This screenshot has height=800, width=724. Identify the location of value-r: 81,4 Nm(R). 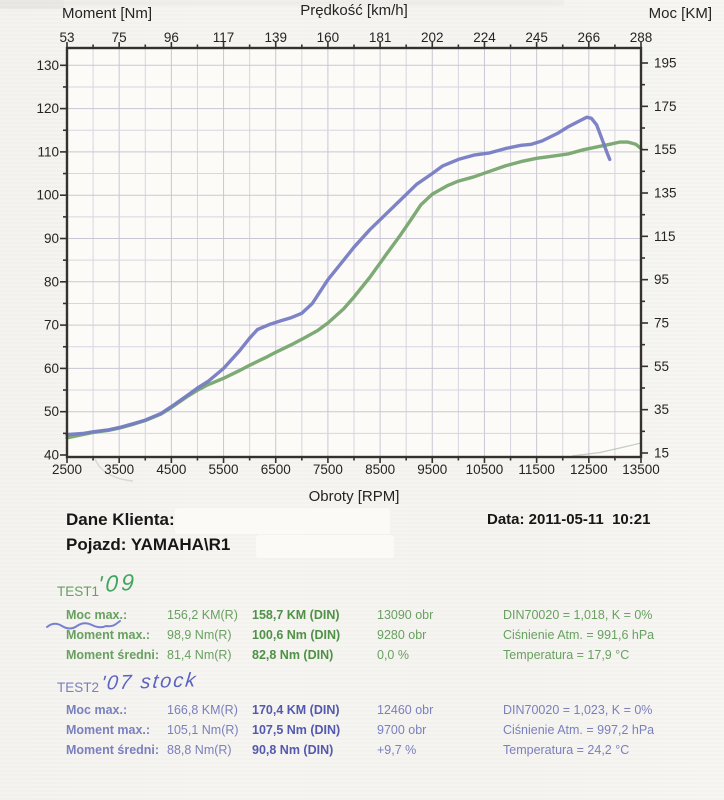
(199, 655).